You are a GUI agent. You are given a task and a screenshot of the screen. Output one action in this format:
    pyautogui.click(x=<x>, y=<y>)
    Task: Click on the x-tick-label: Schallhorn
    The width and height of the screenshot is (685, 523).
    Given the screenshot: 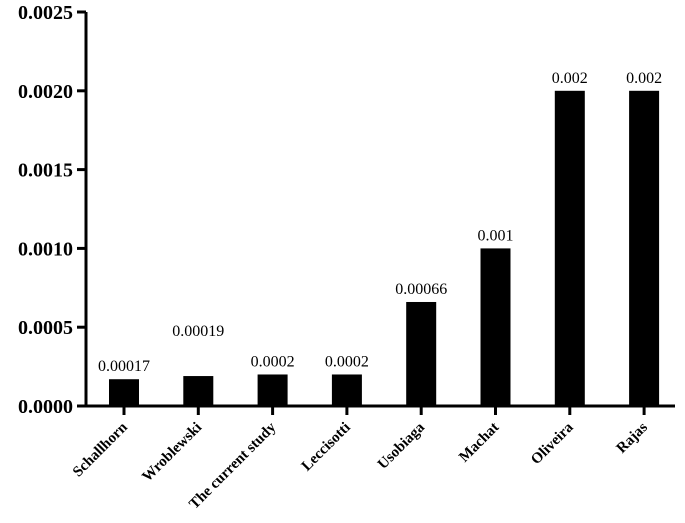 What is the action you would take?
    pyautogui.click(x=100, y=449)
    